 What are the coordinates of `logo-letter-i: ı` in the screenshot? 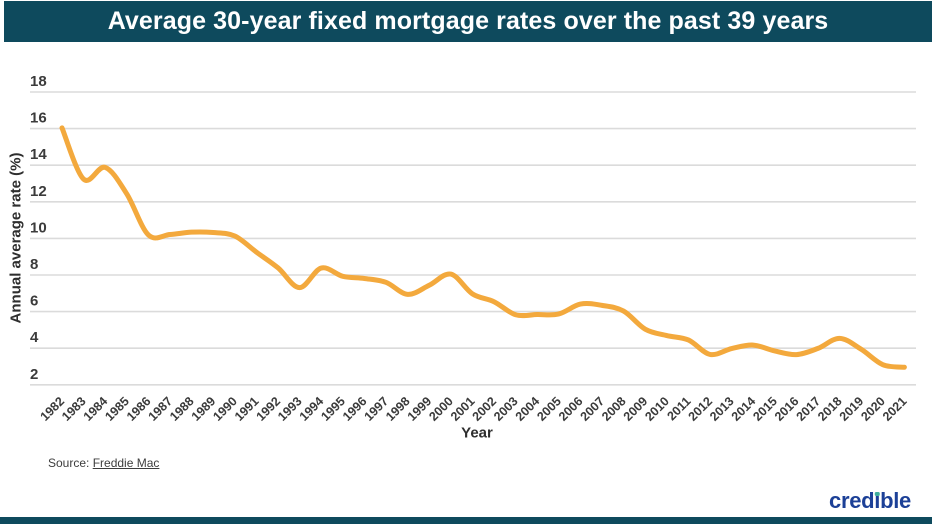 It's located at (877, 500).